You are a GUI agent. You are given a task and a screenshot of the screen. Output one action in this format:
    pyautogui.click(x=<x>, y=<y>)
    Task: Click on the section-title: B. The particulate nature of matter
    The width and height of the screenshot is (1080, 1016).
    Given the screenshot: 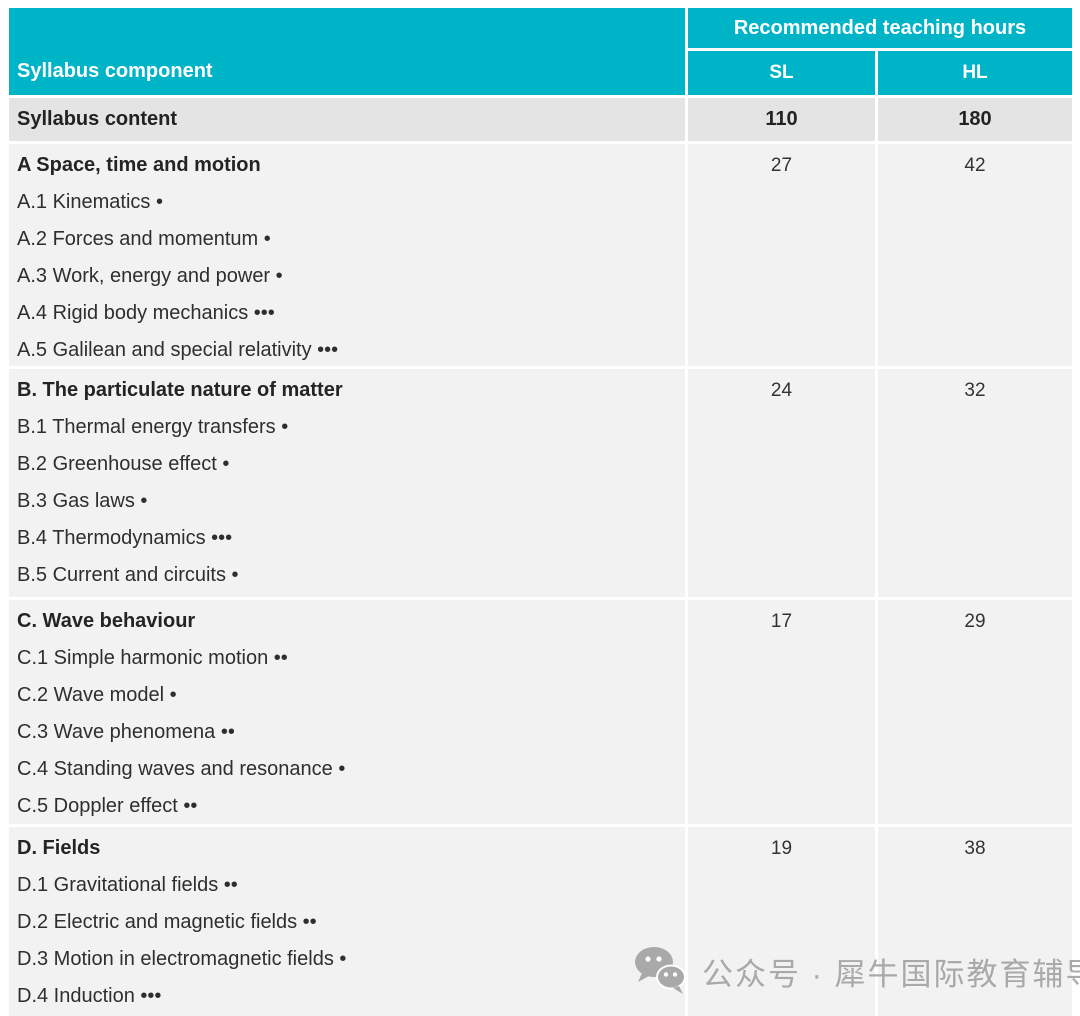 What is the action you would take?
    pyautogui.click(x=180, y=390)
    